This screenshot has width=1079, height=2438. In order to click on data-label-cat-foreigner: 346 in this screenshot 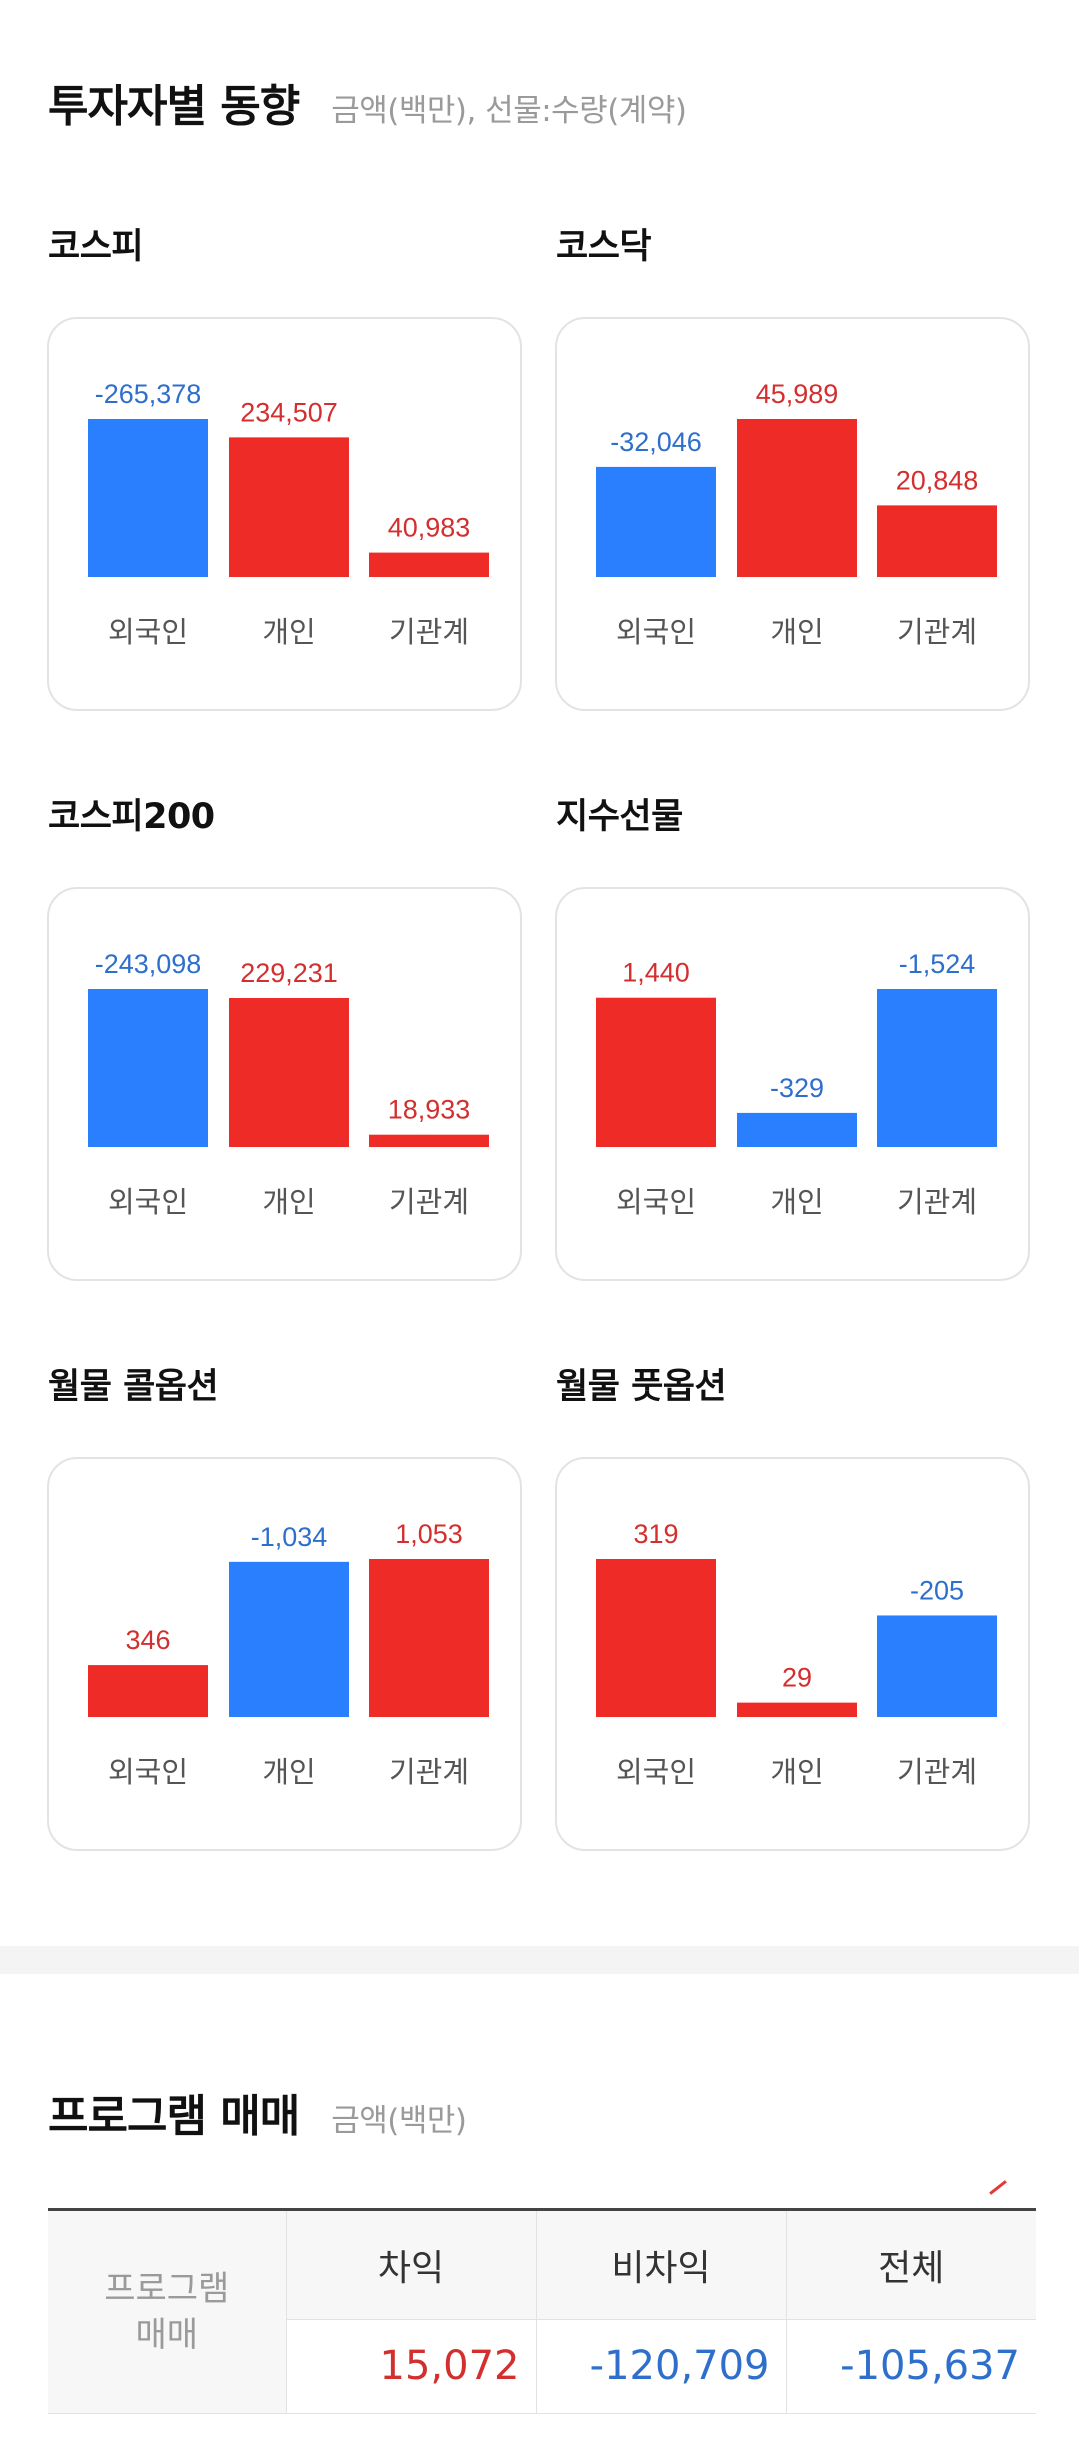, I will do `click(147, 1640)`.